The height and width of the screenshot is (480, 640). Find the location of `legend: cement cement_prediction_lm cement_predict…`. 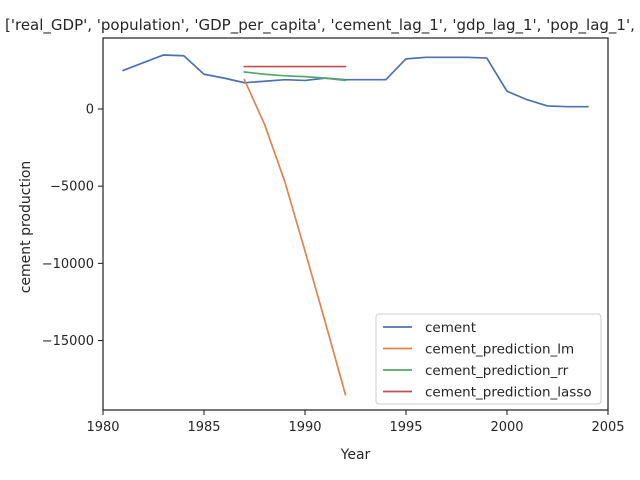

legend: cement cement_prediction_lm cement_predict… is located at coordinates (488, 359).